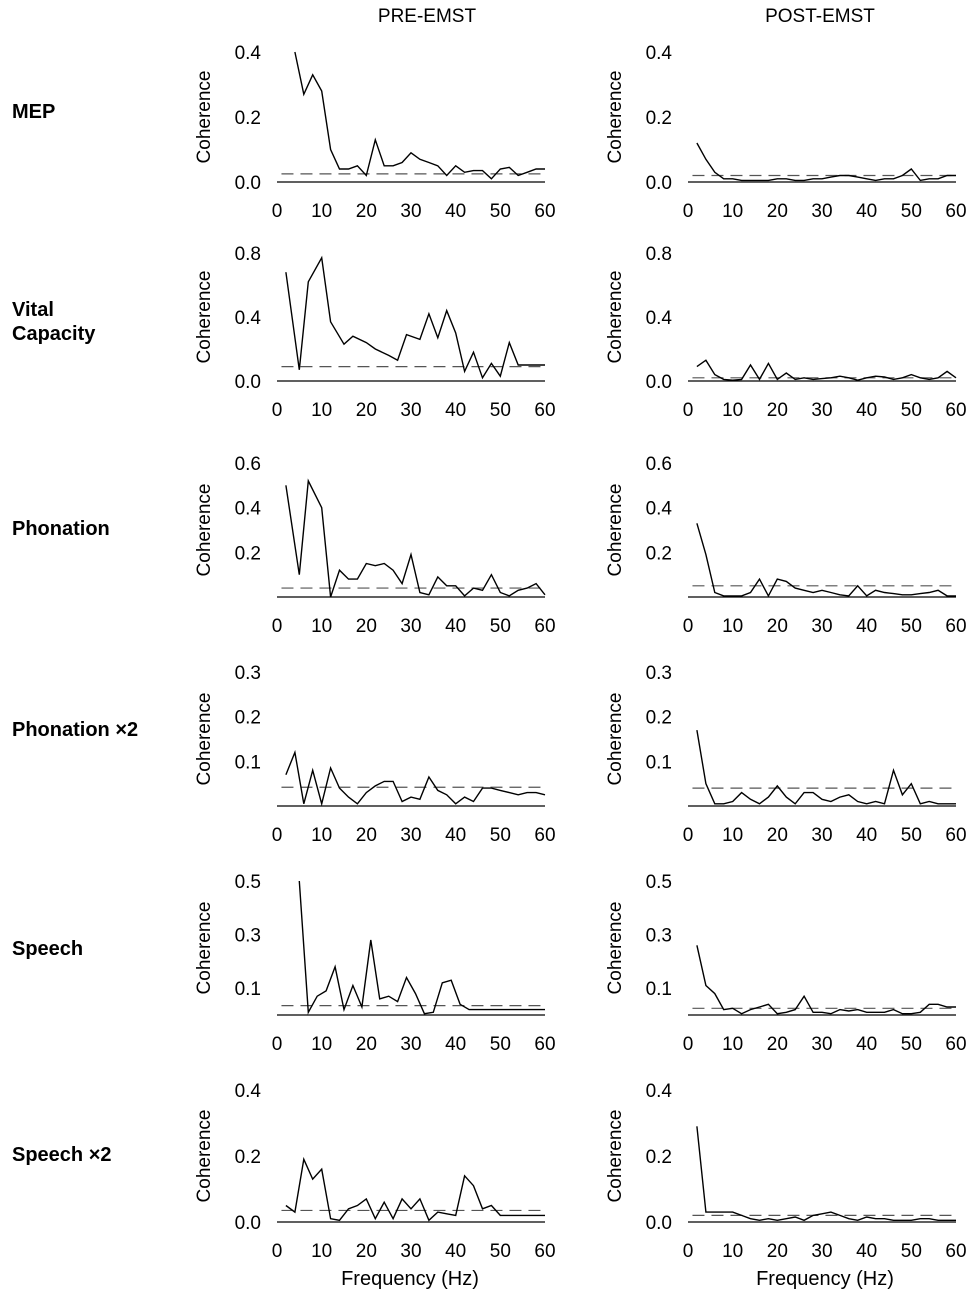  I want to click on row-label-speech-x2: Speech ×2, so click(62, 1155).